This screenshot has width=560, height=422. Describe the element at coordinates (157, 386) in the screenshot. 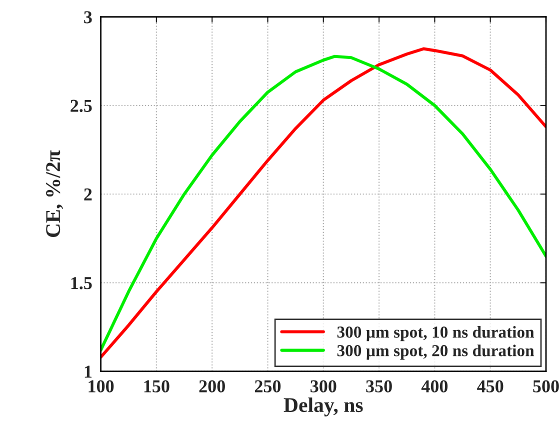

I see `x-tick-label: 150` at that location.